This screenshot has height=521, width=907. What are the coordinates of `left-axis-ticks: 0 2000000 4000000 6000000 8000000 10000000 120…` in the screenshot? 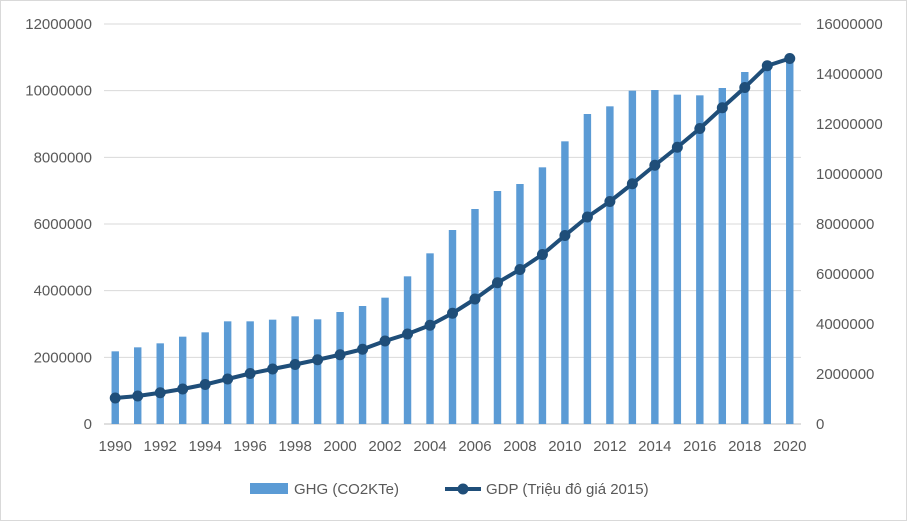 It's located at (58, 224).